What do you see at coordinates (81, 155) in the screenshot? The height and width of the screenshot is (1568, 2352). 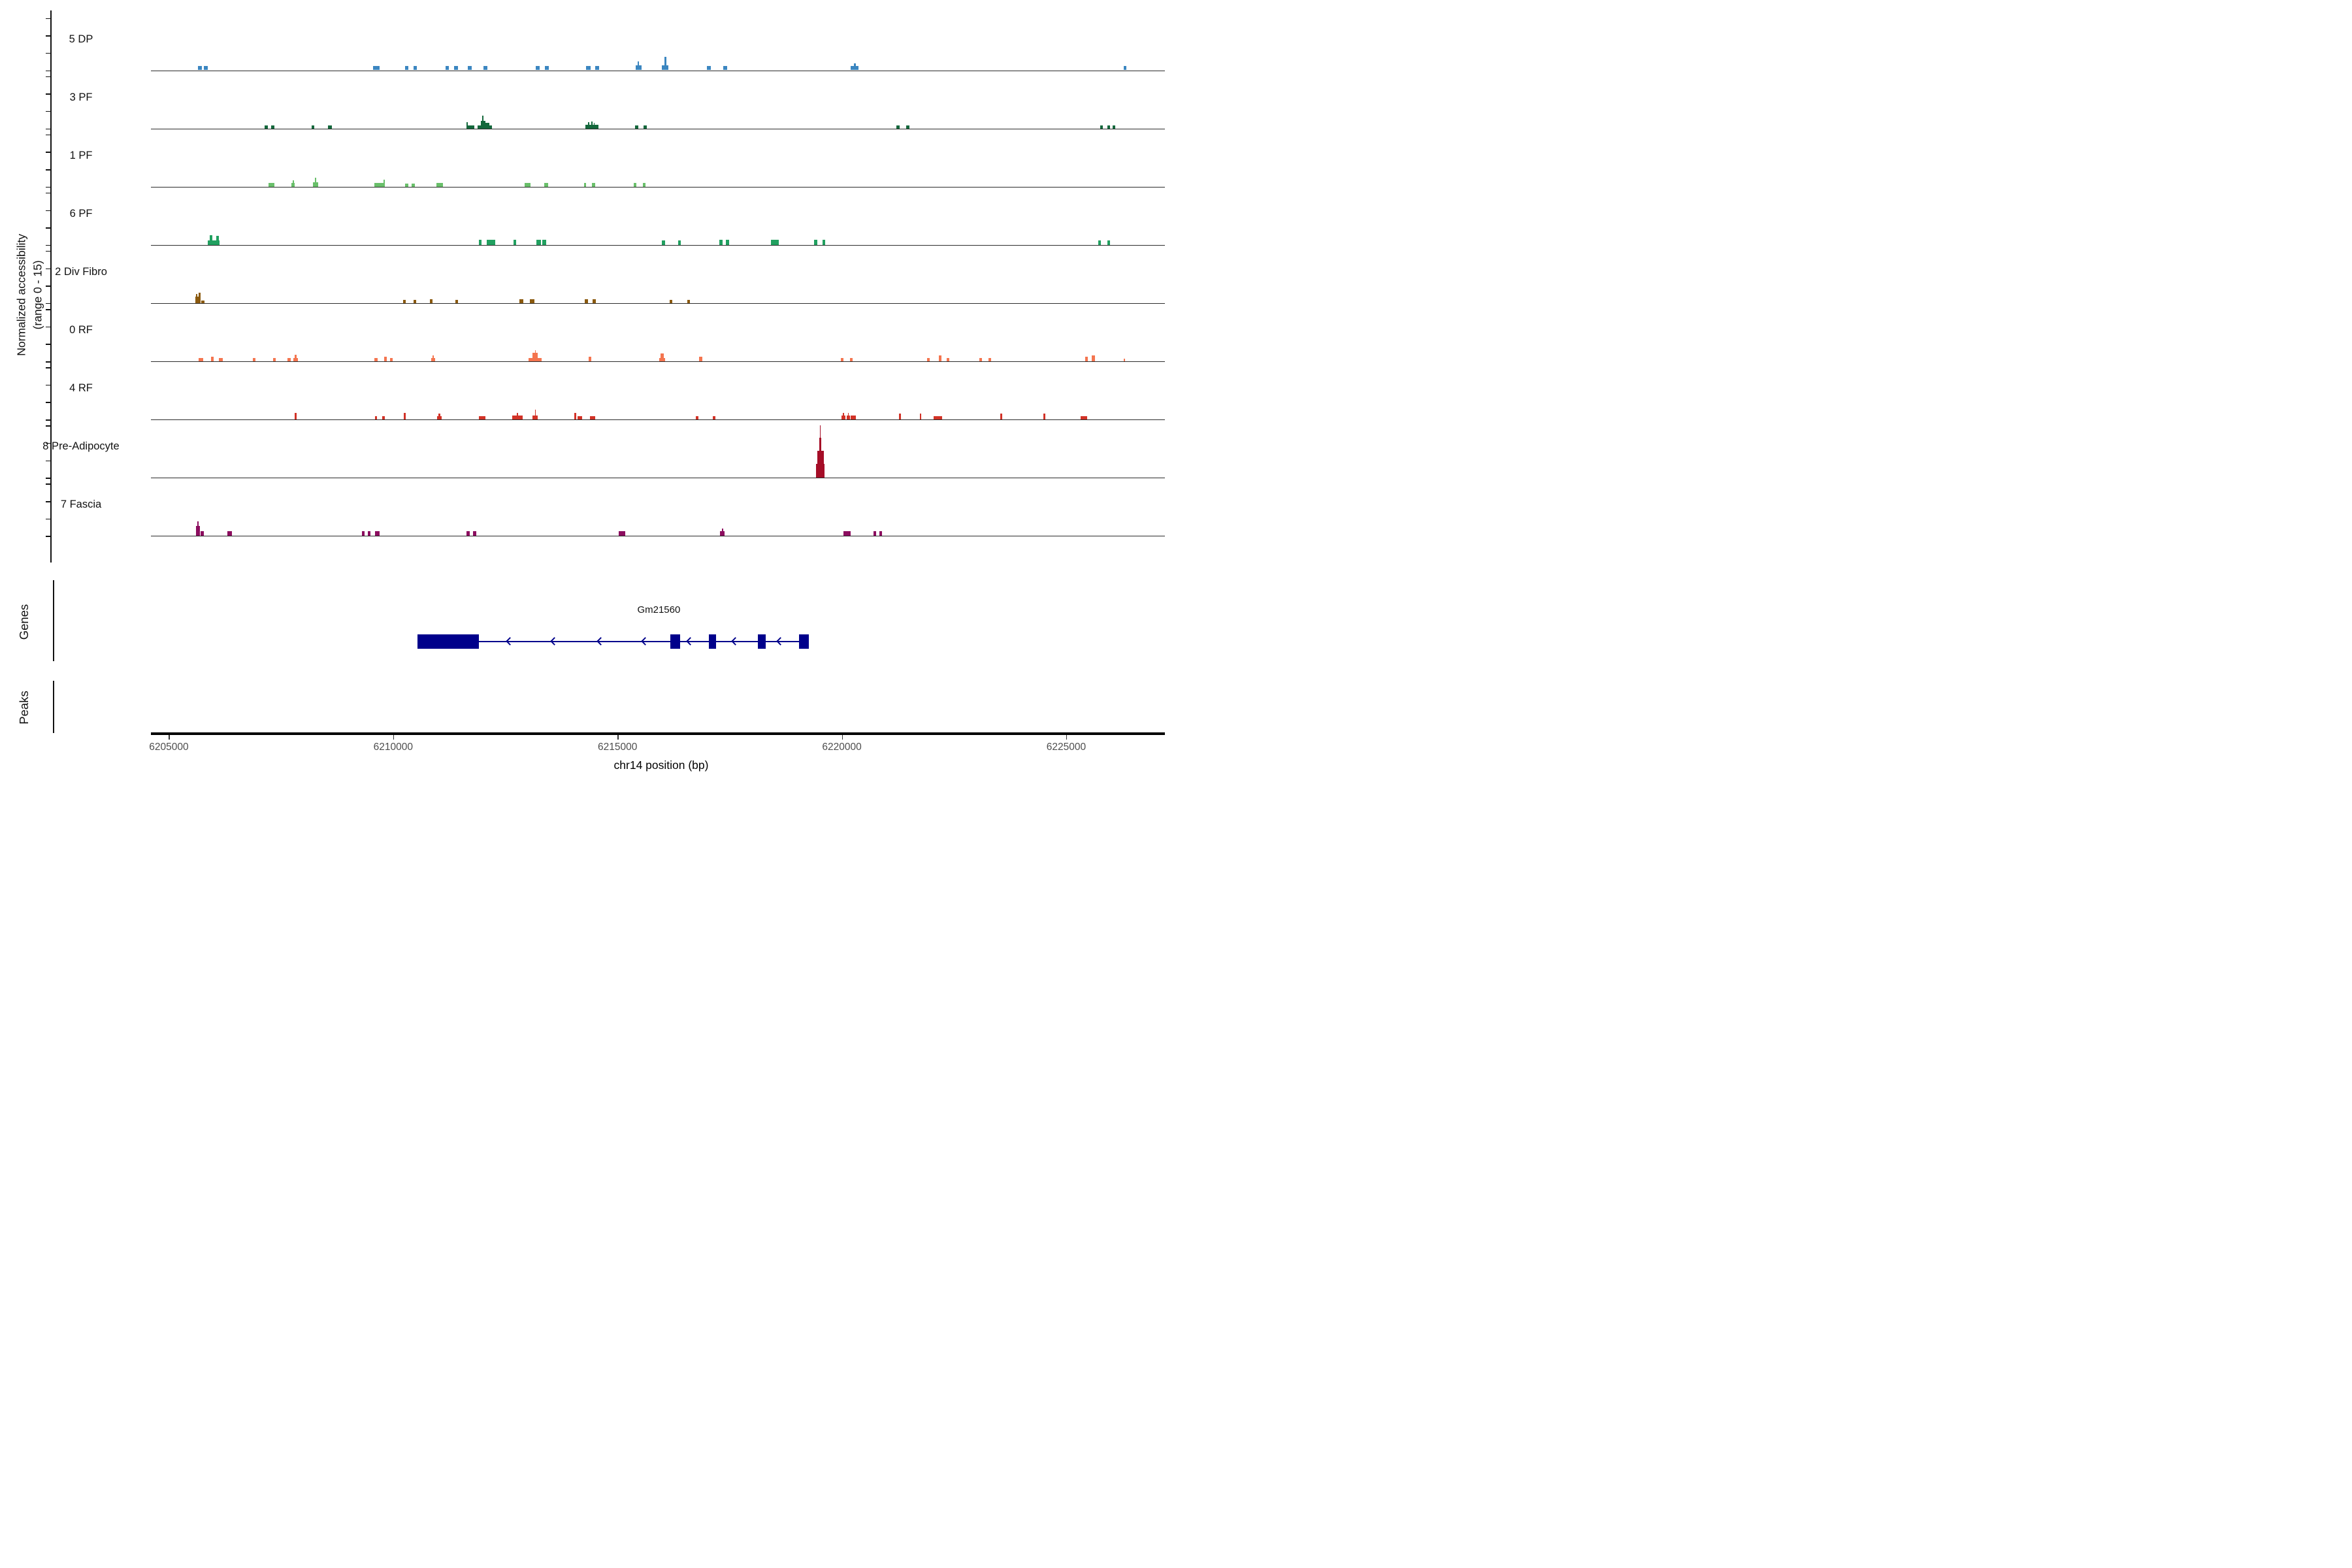 I see `track-label: 1 PF` at bounding box center [81, 155].